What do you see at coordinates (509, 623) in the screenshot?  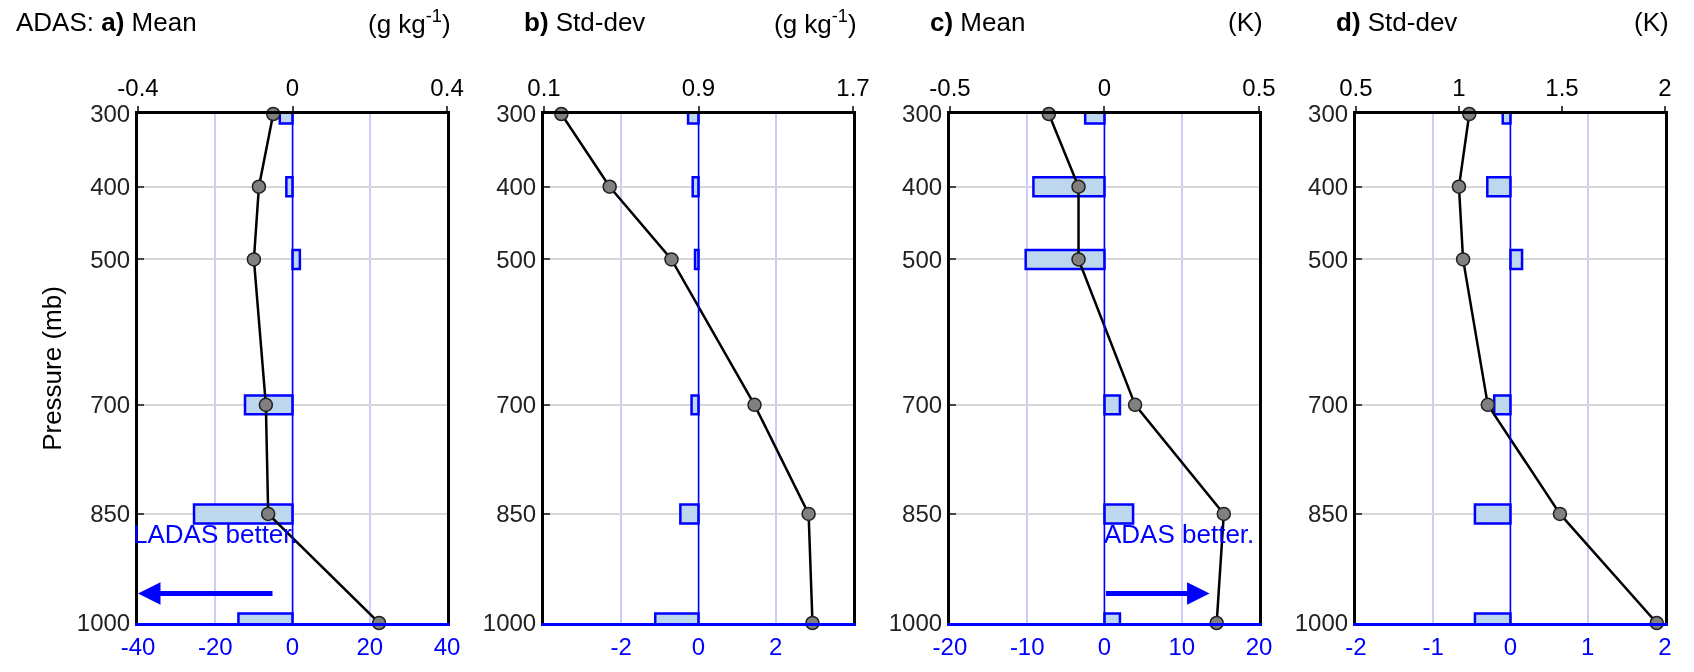 I see `y-tick-label: 1000` at bounding box center [509, 623].